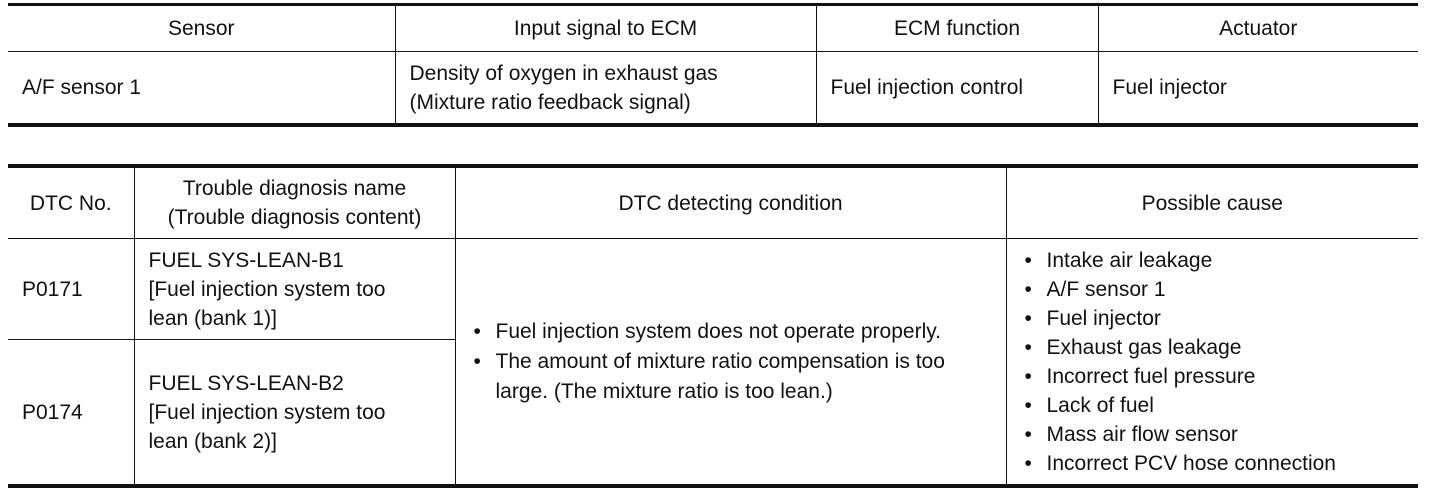  What do you see at coordinates (294, 188) in the screenshot?
I see `header-name-line: Trouble diagnosis name` at bounding box center [294, 188].